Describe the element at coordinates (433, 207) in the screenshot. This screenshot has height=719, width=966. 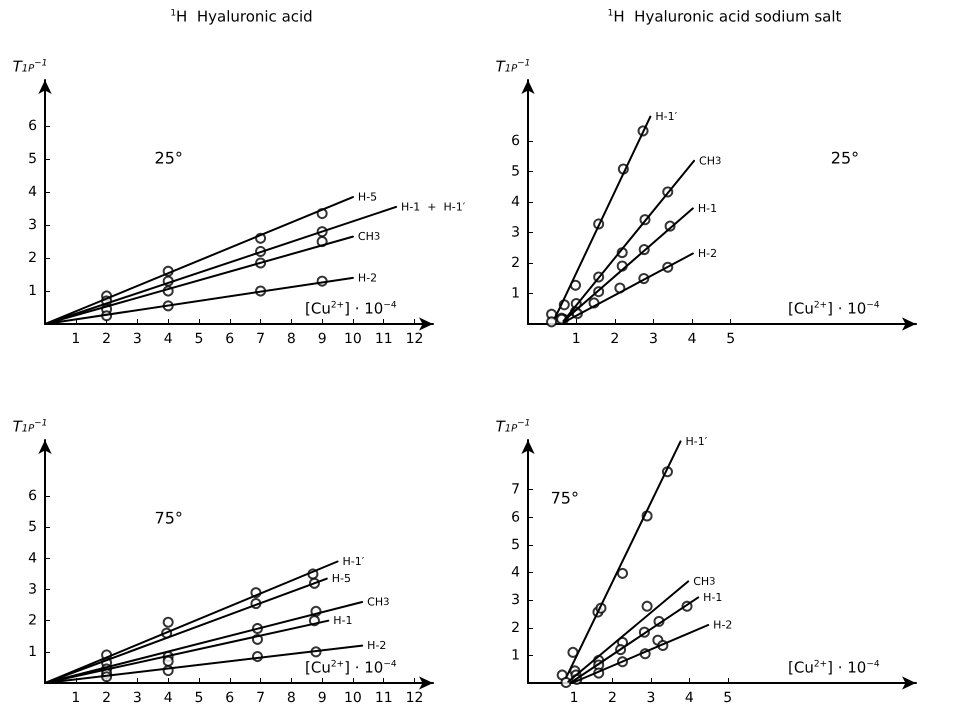
I see `series-label: H-1 + H-1′` at that location.